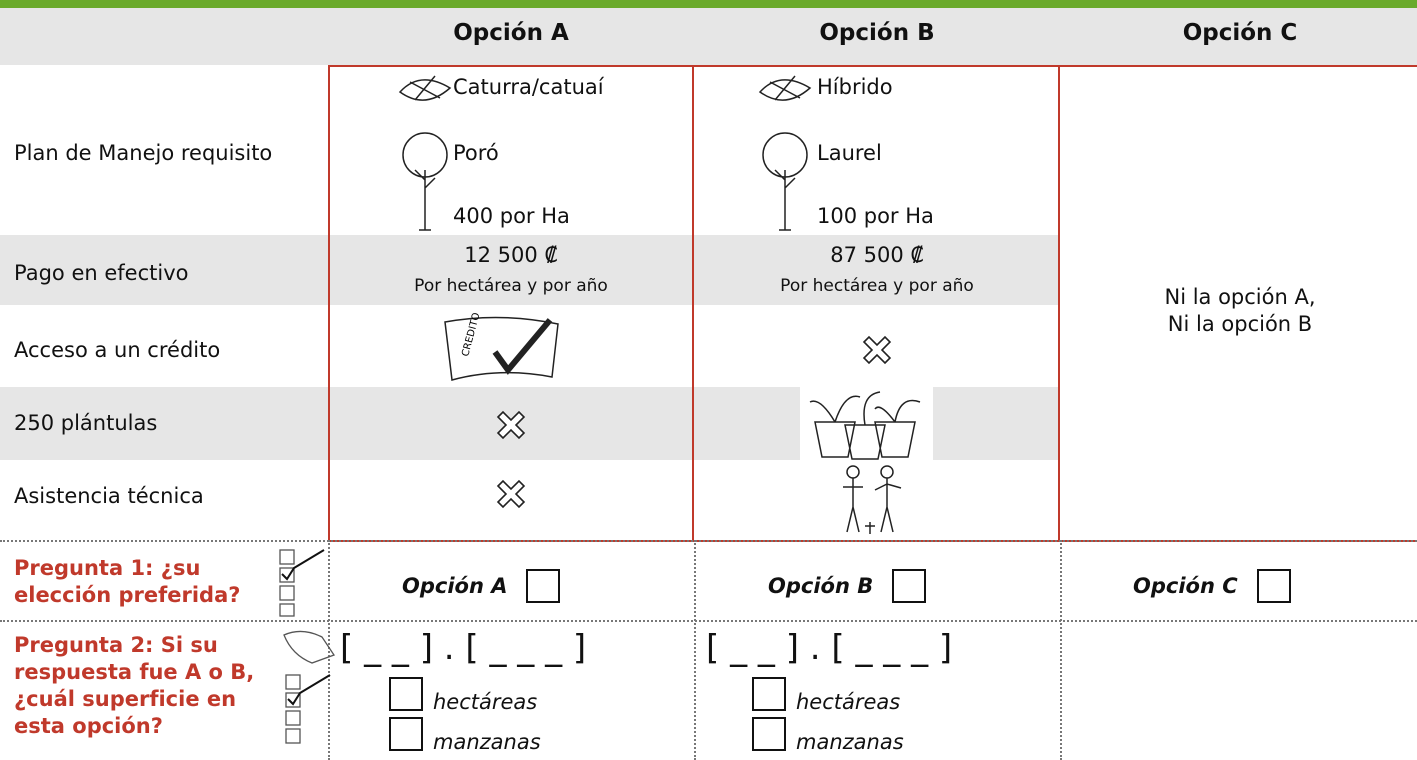  I want to click on credit-flag: CREDITO, so click(501, 346).